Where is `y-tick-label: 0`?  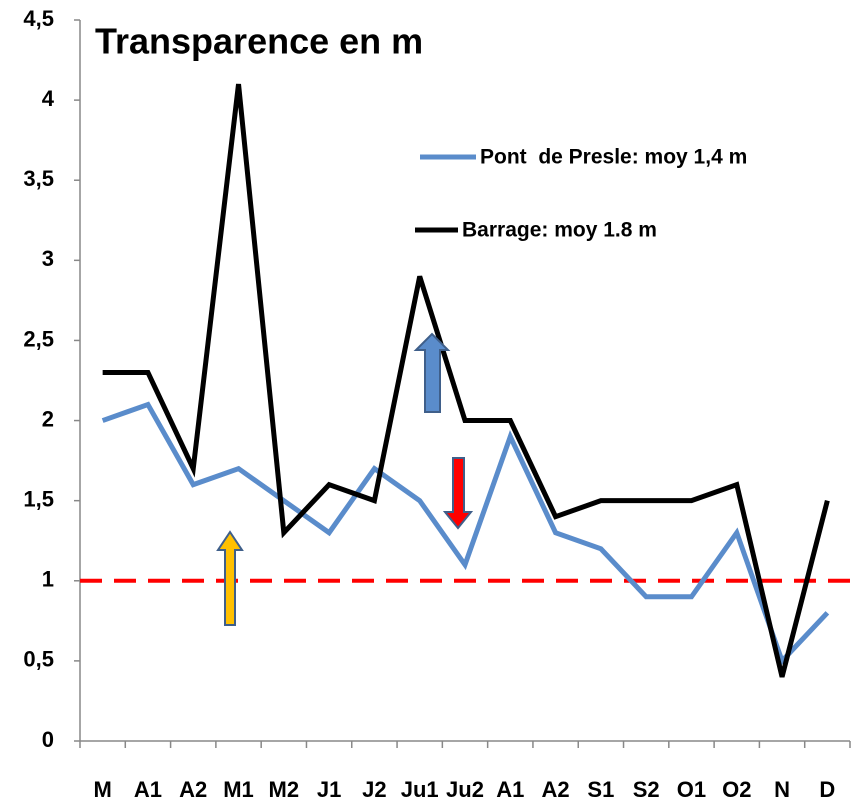
y-tick-label: 0 is located at coordinates (48, 739).